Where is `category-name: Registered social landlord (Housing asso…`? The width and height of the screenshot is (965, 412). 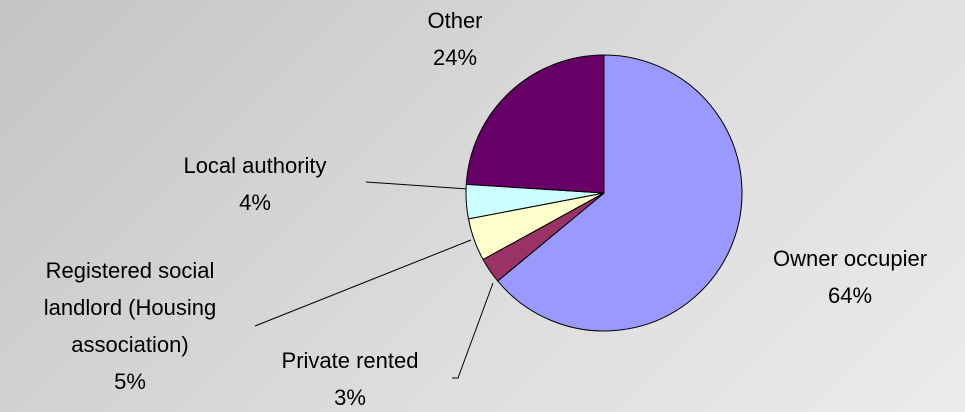
category-name: Registered social landlord (Housing asso… is located at coordinates (130, 307).